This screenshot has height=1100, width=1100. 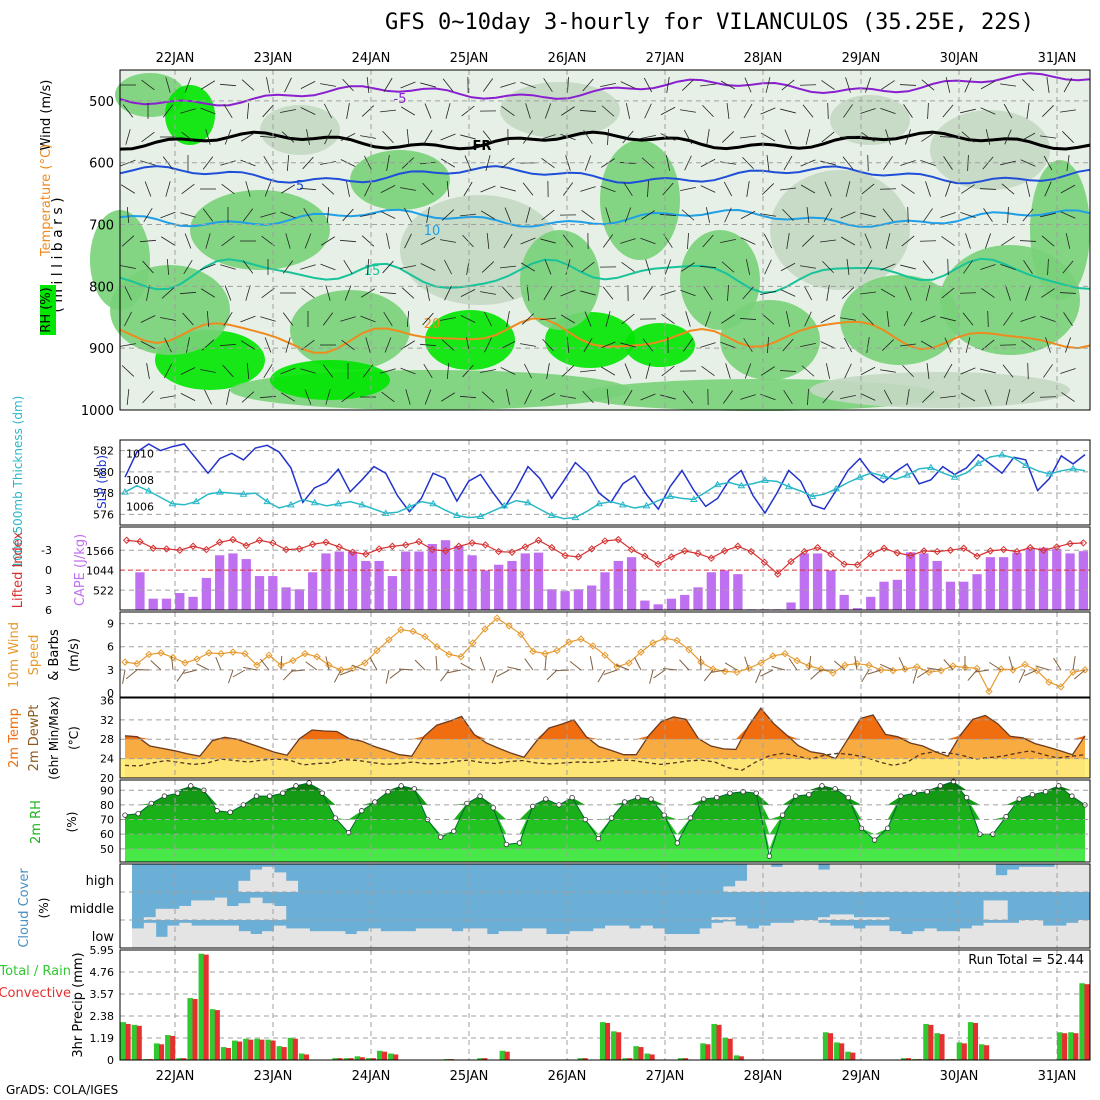 I want to click on cape-bar, so click(x=499, y=587).